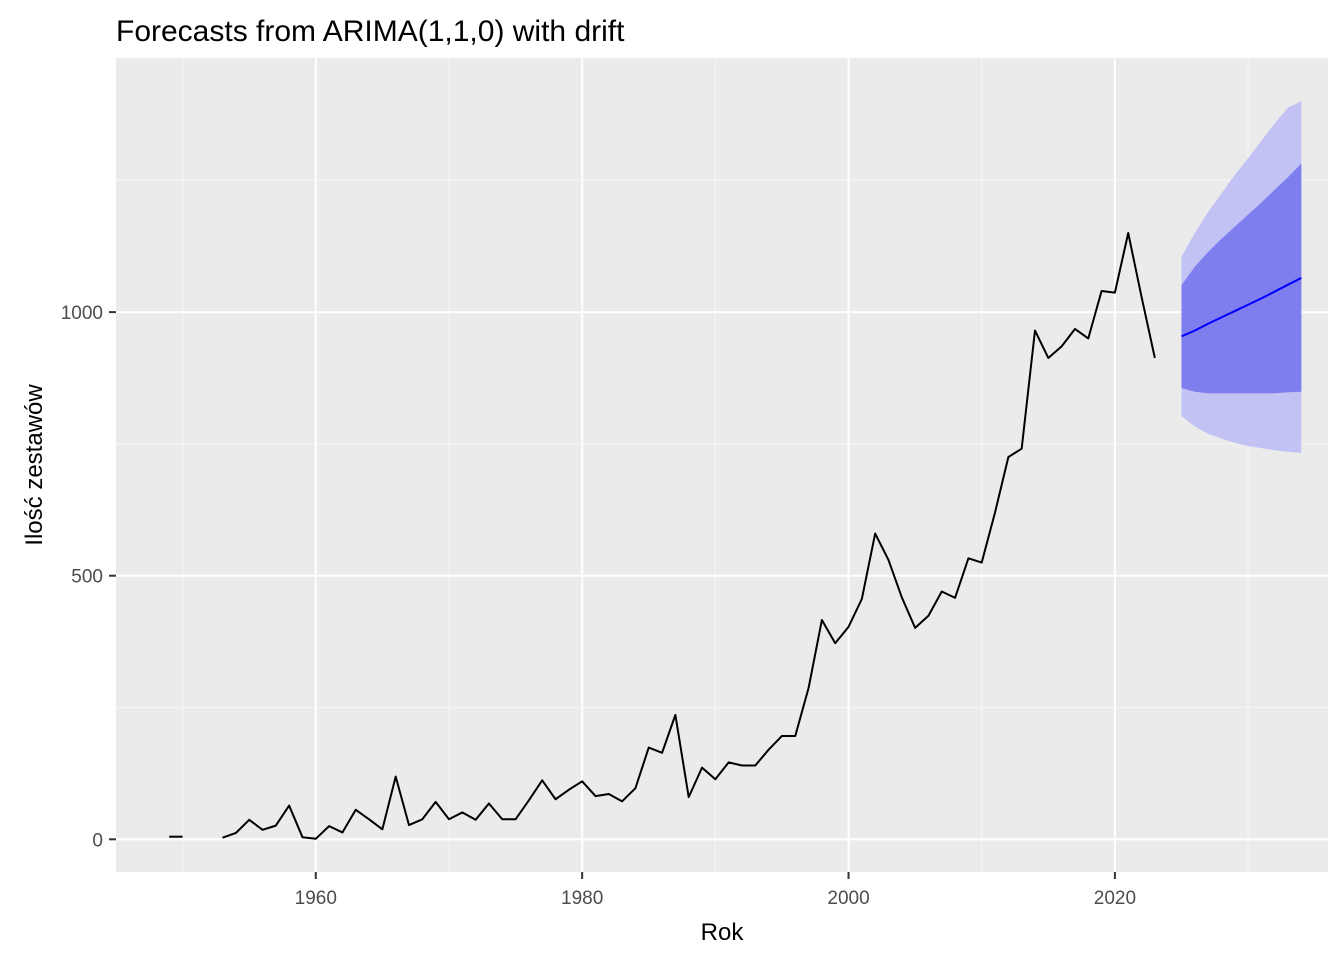 This screenshot has height=965, width=1344. What do you see at coordinates (1241, 307) in the screenshot?
I see `forecast-mean-line` at bounding box center [1241, 307].